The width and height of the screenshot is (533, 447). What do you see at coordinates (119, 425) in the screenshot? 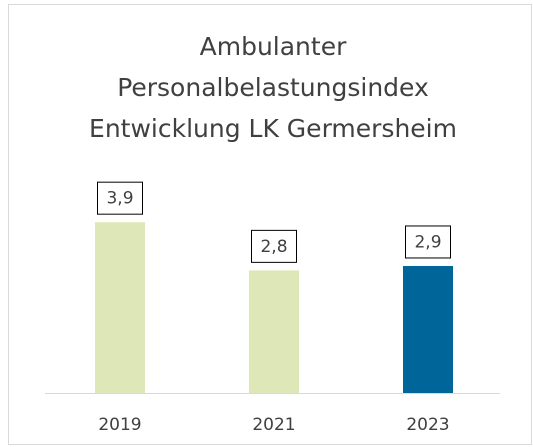
I see `x-tick-label: 2019` at bounding box center [119, 425].